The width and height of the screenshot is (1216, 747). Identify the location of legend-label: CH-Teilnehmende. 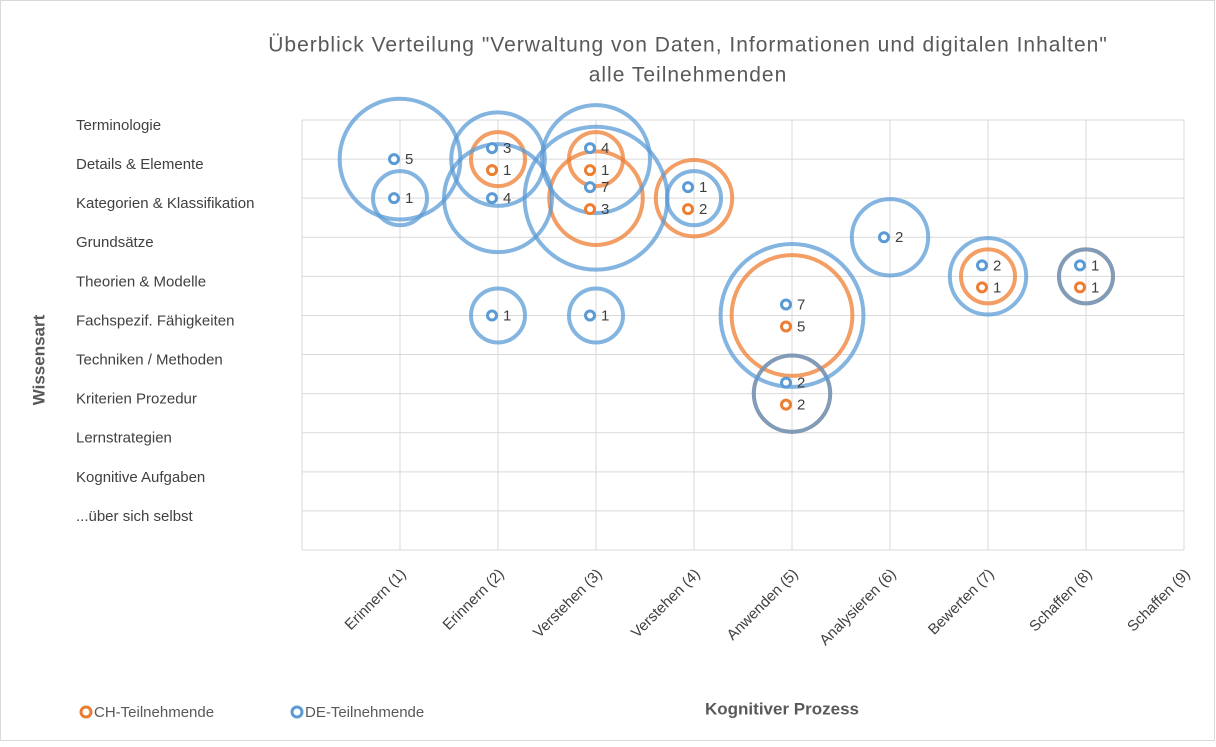
(154, 712).